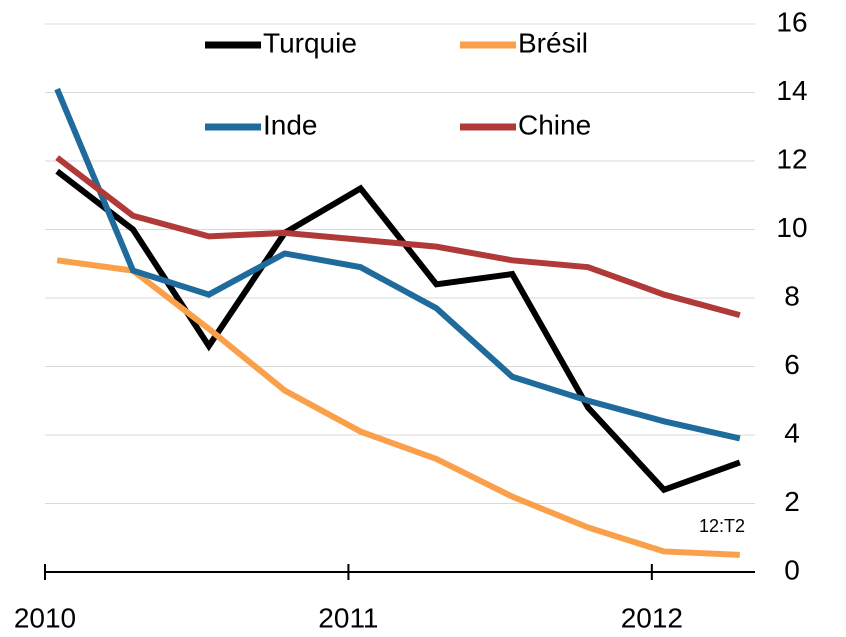 The width and height of the screenshot is (846, 637). Describe the element at coordinates (722, 526) in the screenshot. I see `annotation: 12:T2` at that location.